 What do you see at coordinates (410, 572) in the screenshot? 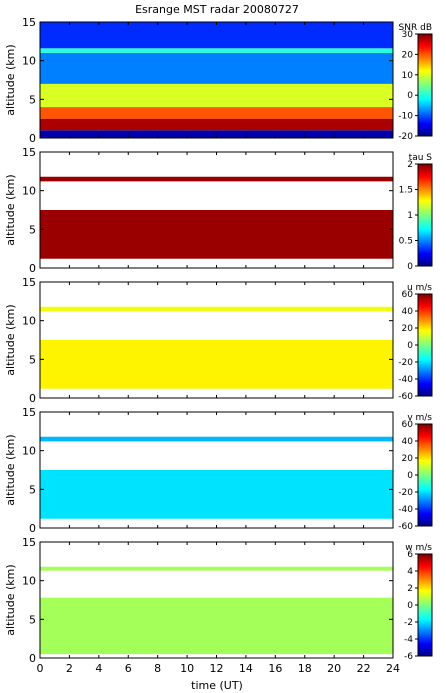
I see `colorbar-tick-label: 4` at bounding box center [410, 572].